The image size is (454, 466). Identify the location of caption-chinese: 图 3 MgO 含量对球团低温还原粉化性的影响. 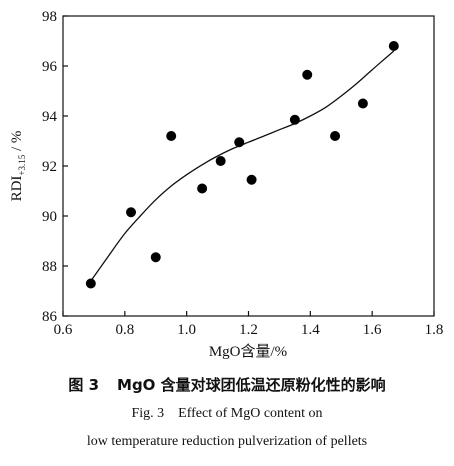
(227, 384).